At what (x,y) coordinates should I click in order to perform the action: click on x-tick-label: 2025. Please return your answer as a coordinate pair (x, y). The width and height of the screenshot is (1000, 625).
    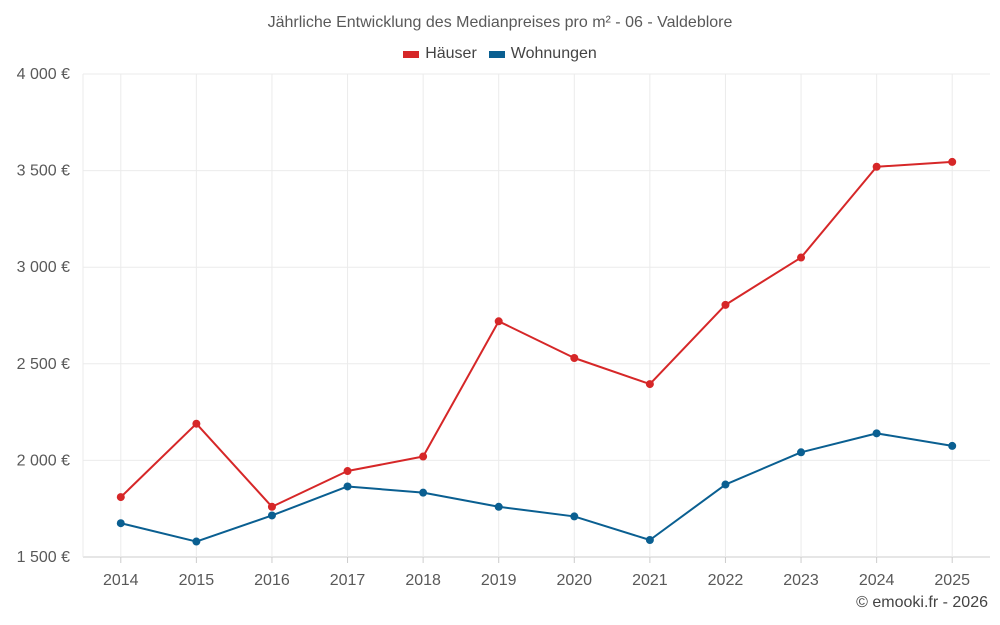
    Looking at the image, I should click on (952, 580).